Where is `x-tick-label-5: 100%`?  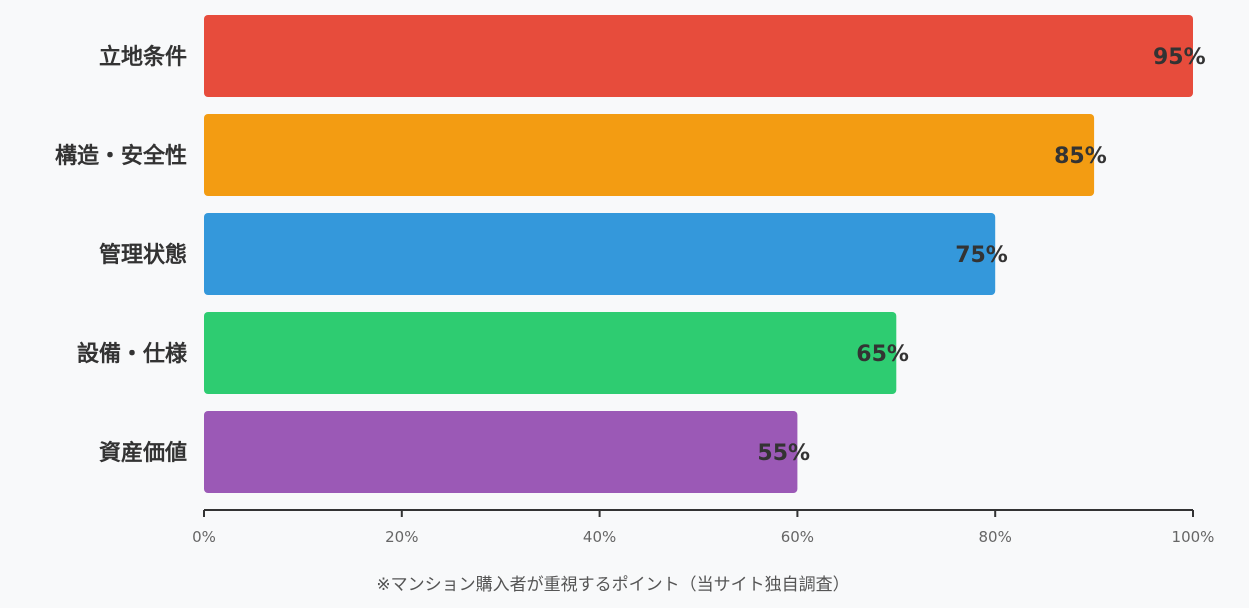 x-tick-label-5: 100% is located at coordinates (1193, 537).